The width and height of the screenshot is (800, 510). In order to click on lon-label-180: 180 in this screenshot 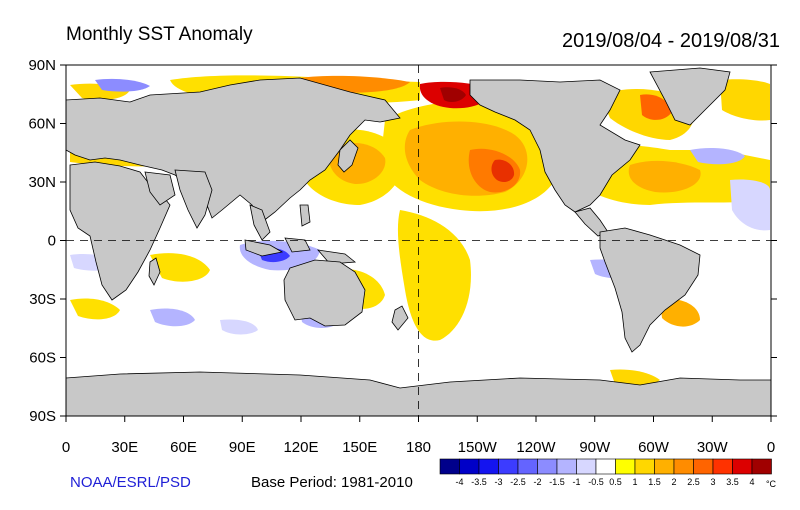, I will do `click(418, 447)`.